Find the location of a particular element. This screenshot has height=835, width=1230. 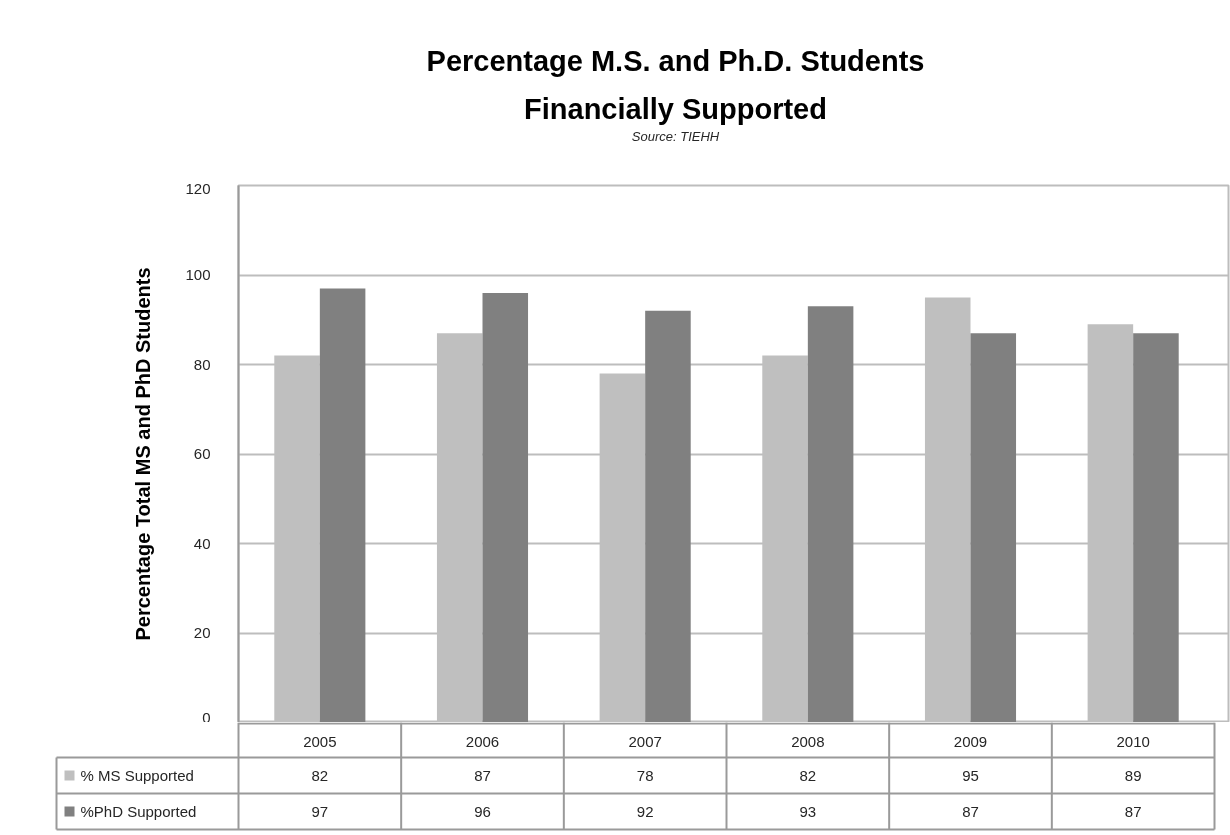

y-tick-label: 80 is located at coordinates (202, 364).